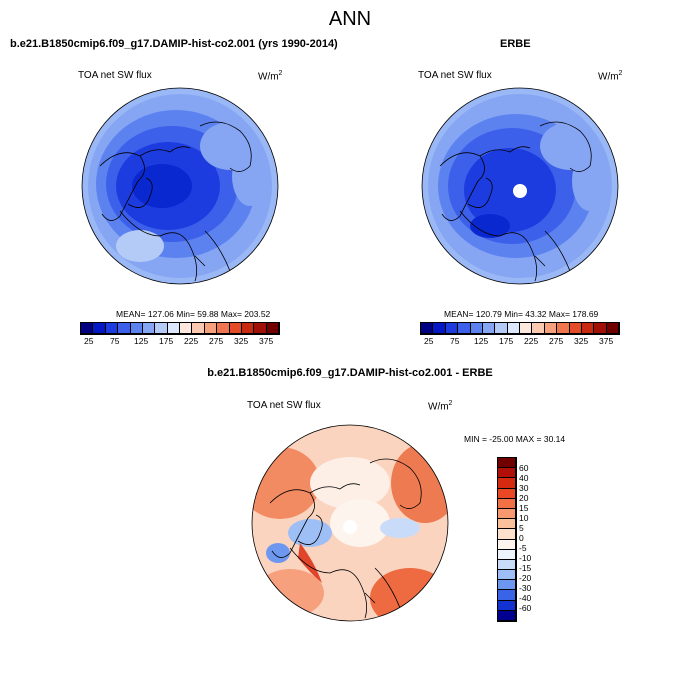 The width and height of the screenshot is (700, 700). What do you see at coordinates (525, 608) in the screenshot?
I see `colorbar-tick-label: -60` at bounding box center [525, 608].